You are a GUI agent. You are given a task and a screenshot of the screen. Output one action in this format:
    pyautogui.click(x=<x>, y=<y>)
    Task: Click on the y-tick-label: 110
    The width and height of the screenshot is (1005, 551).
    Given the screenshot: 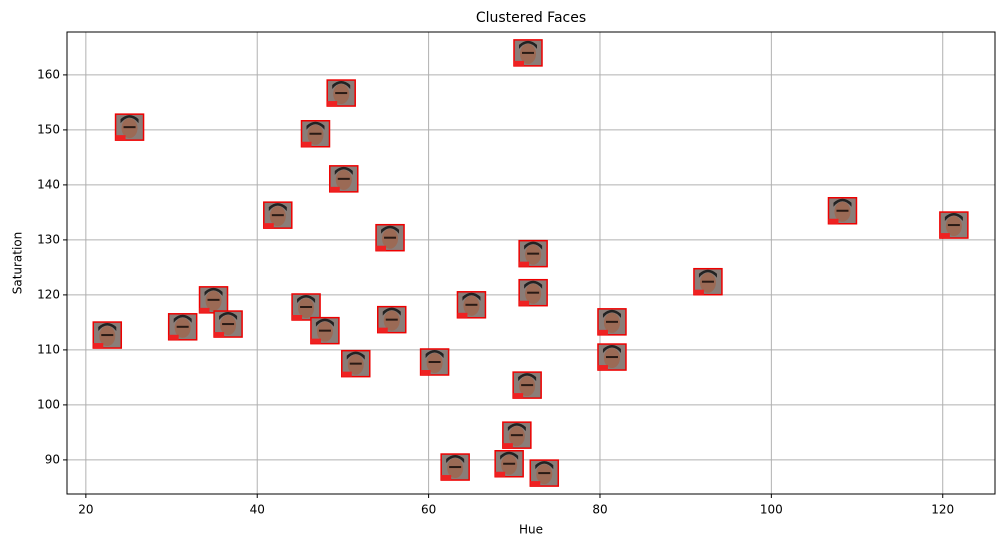 What is the action you would take?
    pyautogui.click(x=48, y=349)
    